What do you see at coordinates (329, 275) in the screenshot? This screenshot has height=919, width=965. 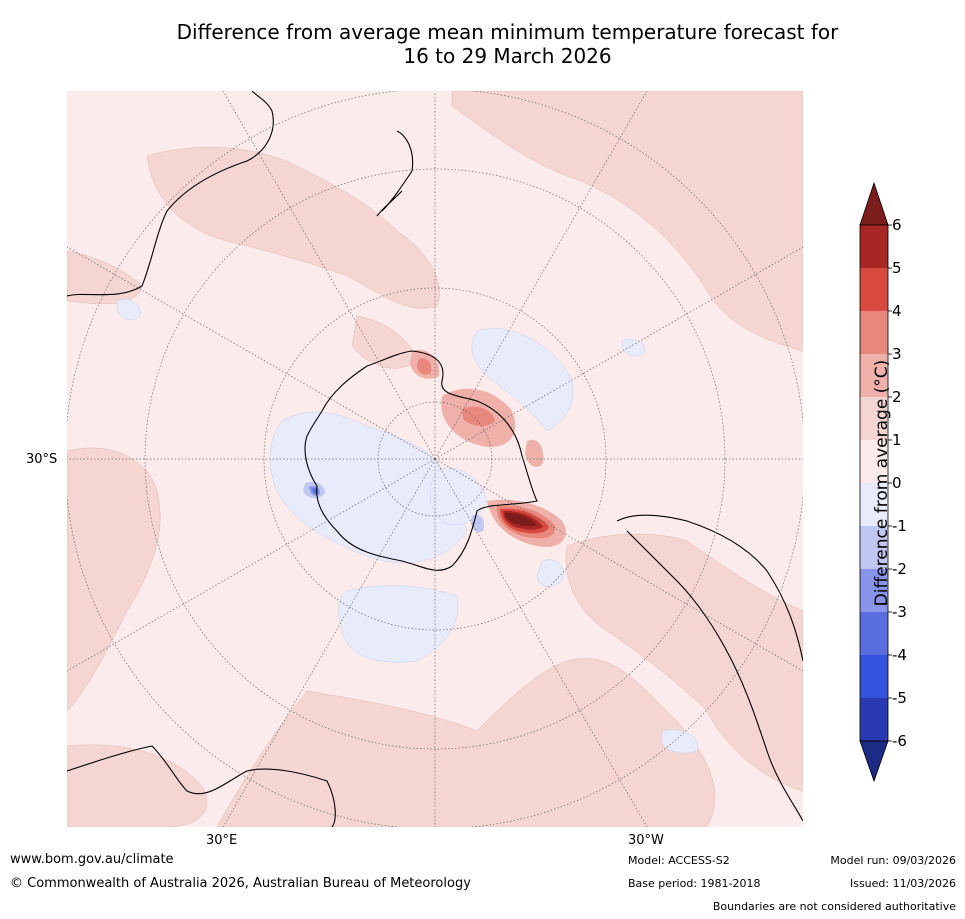 I see `meridian-150e` at bounding box center [329, 275].